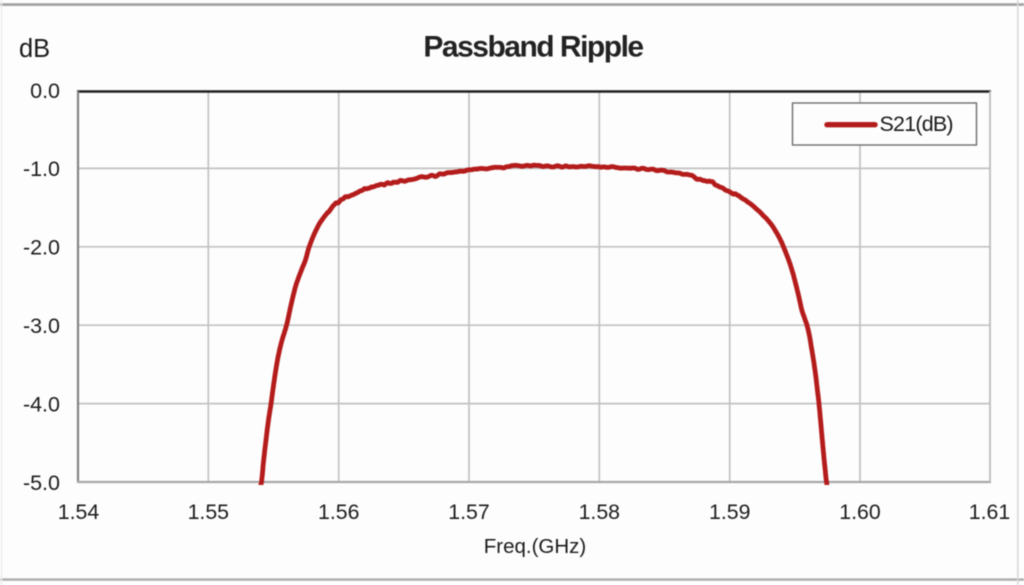 The height and width of the screenshot is (585, 1024). What do you see at coordinates (41, 248) in the screenshot?
I see `svg-text: -2.0` at bounding box center [41, 248].